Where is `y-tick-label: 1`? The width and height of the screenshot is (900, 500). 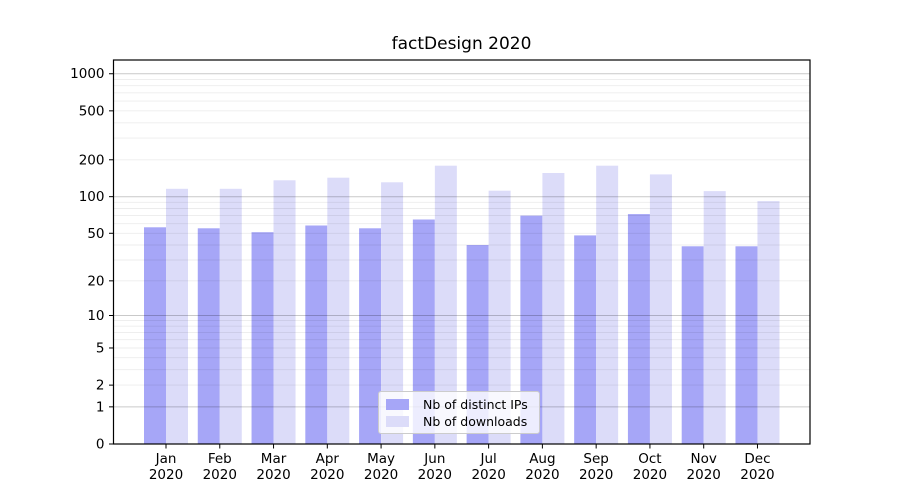
y-tick-label: 1 is located at coordinates (100, 407).